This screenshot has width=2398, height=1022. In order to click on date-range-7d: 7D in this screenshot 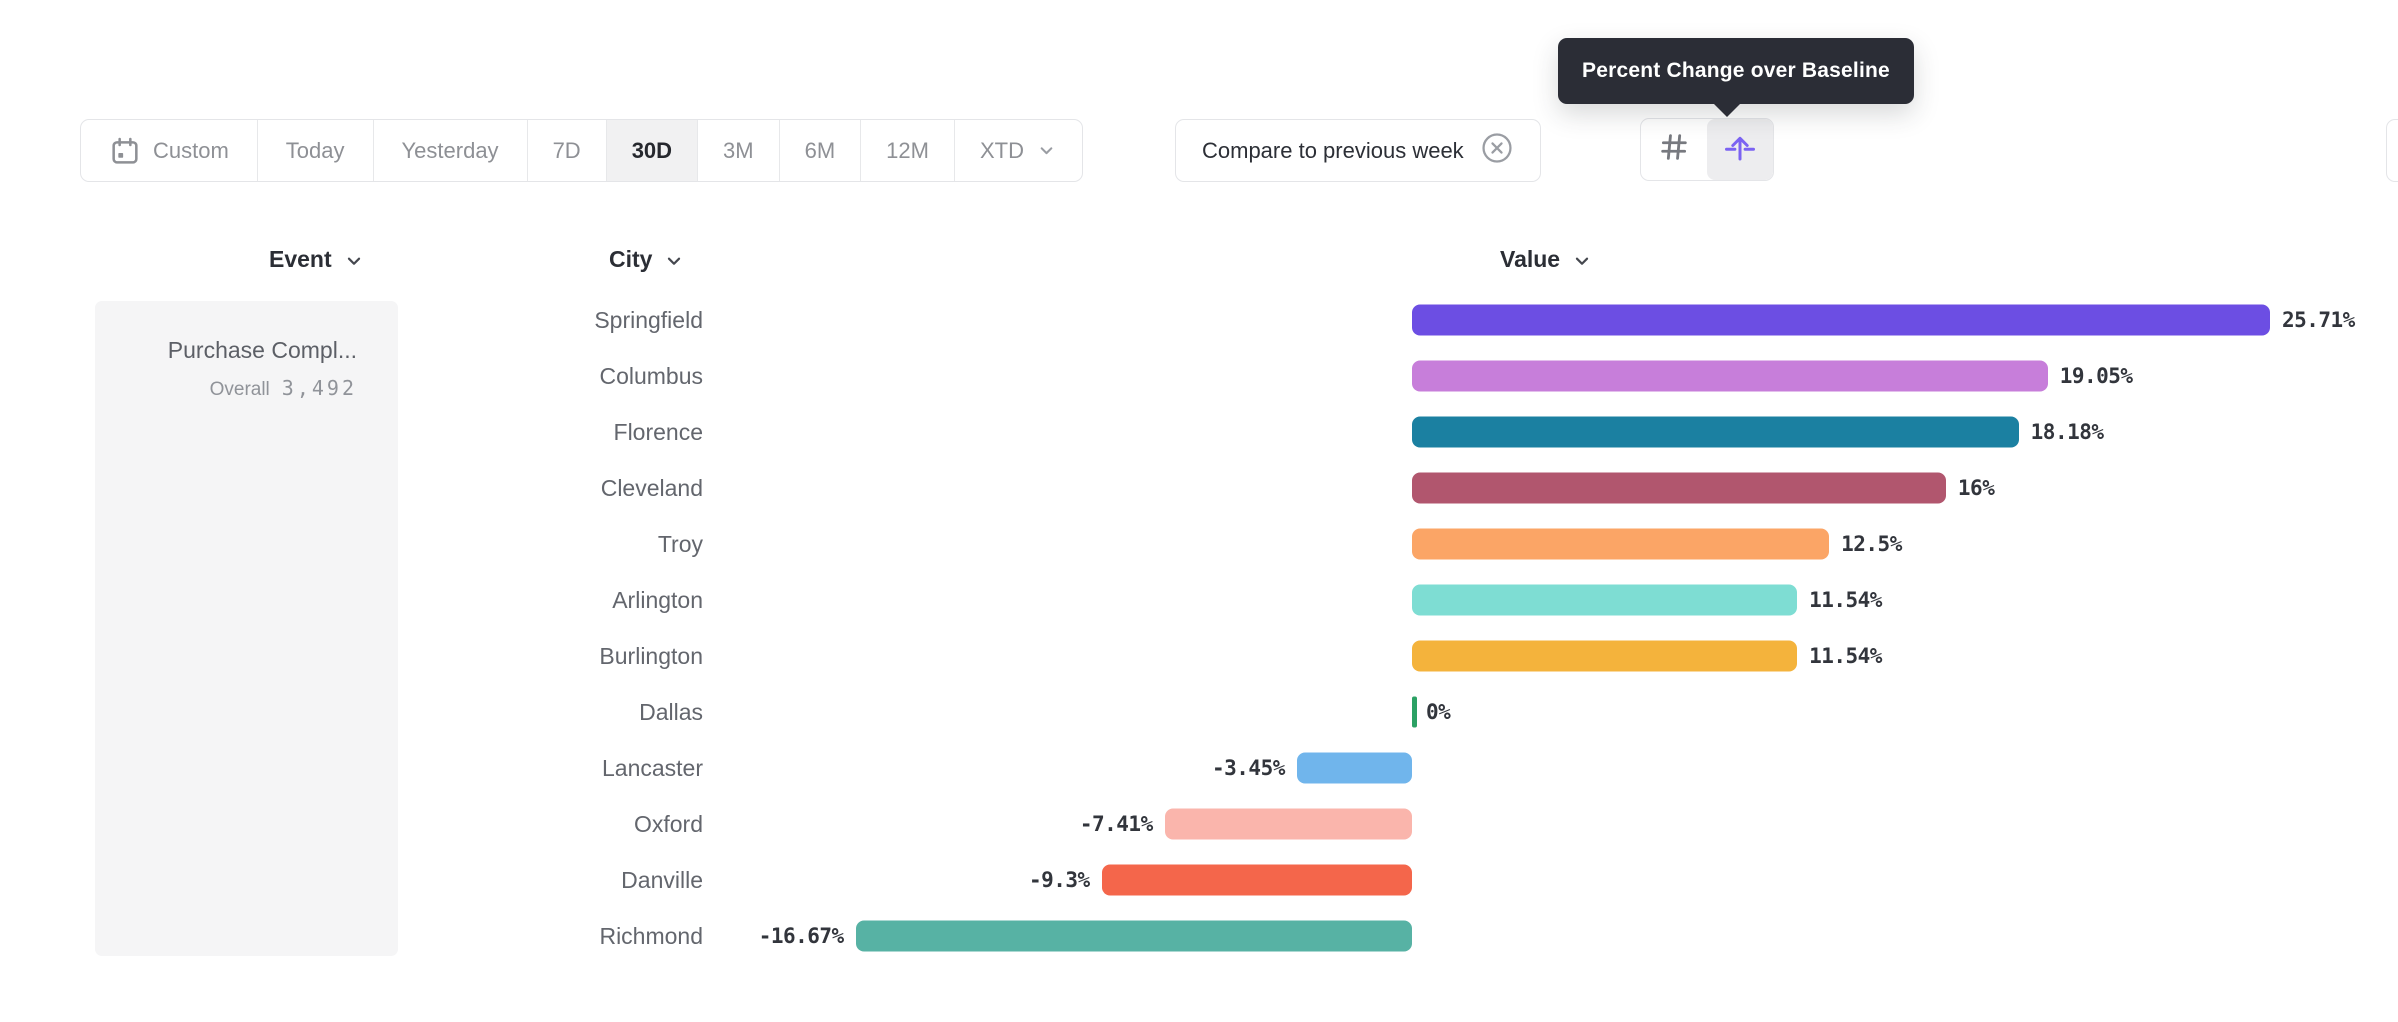, I will do `click(567, 150)`.